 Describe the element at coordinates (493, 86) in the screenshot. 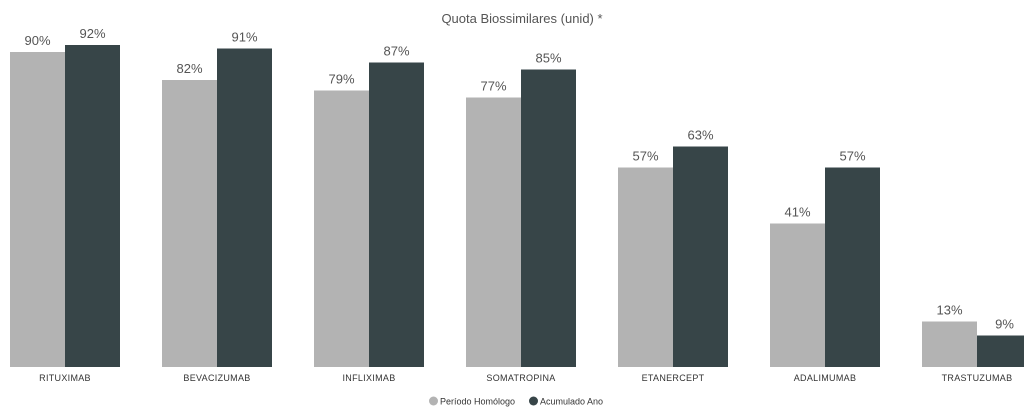

I see `value-label-somatropina-periodo-homologo: 77%` at that location.